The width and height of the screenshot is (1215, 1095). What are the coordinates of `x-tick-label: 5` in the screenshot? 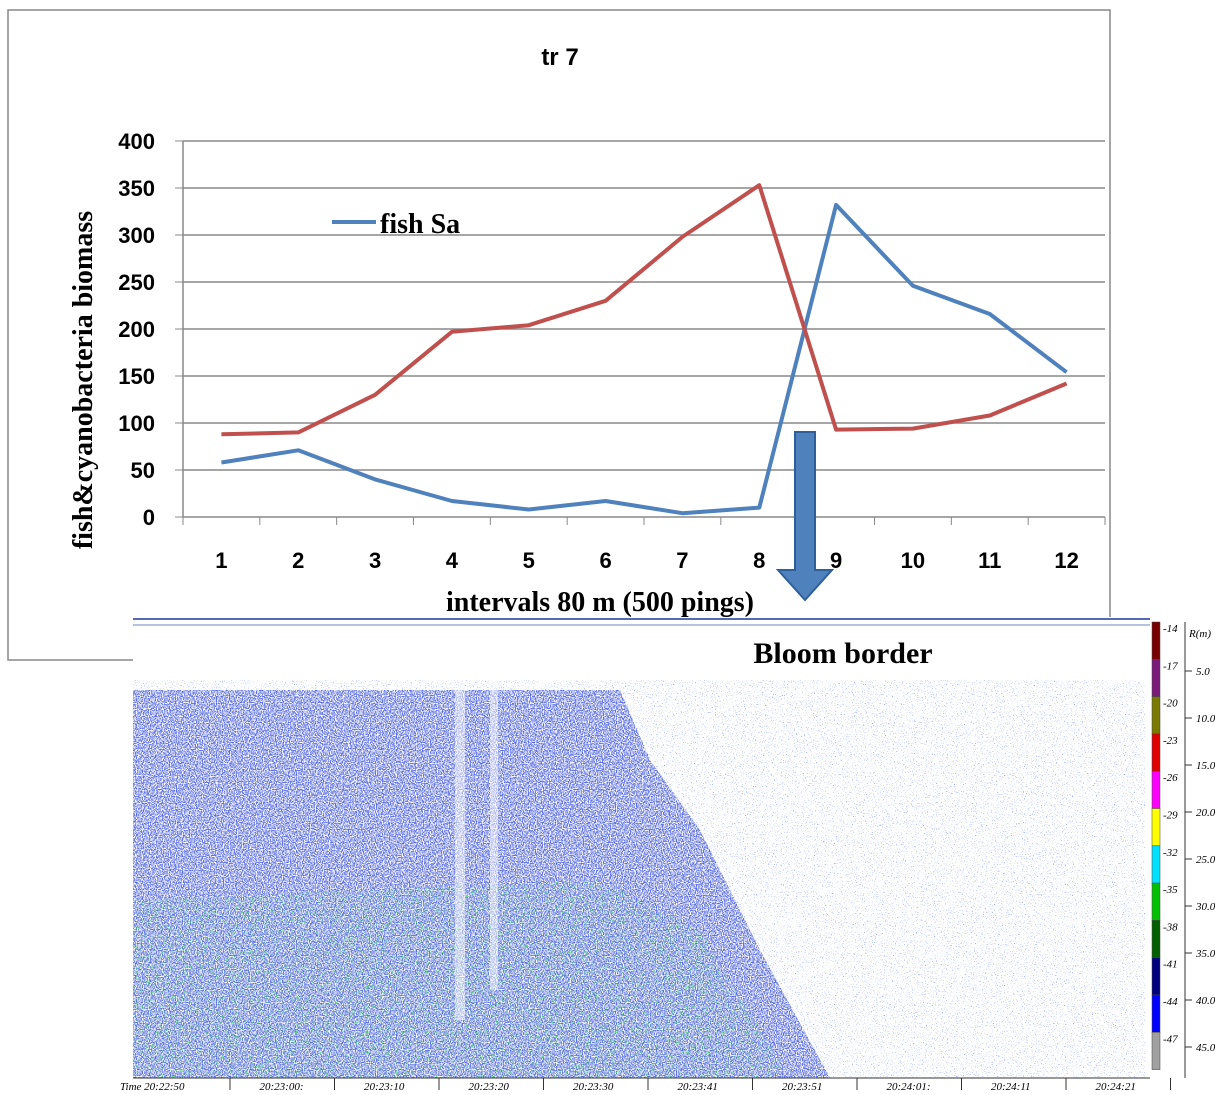 It's located at (529, 560).